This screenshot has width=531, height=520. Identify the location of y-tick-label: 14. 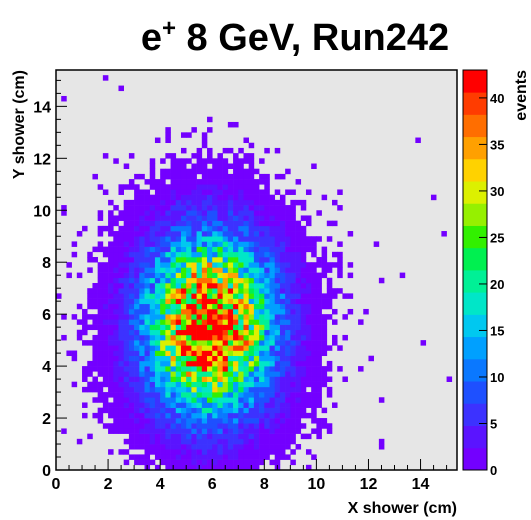
(42, 107).